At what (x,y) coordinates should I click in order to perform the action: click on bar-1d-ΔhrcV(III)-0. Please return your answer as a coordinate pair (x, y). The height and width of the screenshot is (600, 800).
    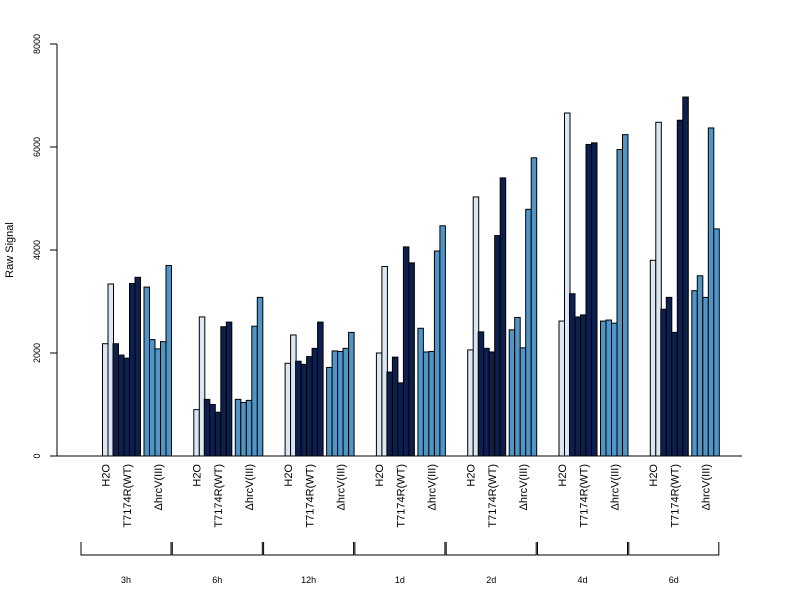
    Looking at the image, I should click on (420, 392).